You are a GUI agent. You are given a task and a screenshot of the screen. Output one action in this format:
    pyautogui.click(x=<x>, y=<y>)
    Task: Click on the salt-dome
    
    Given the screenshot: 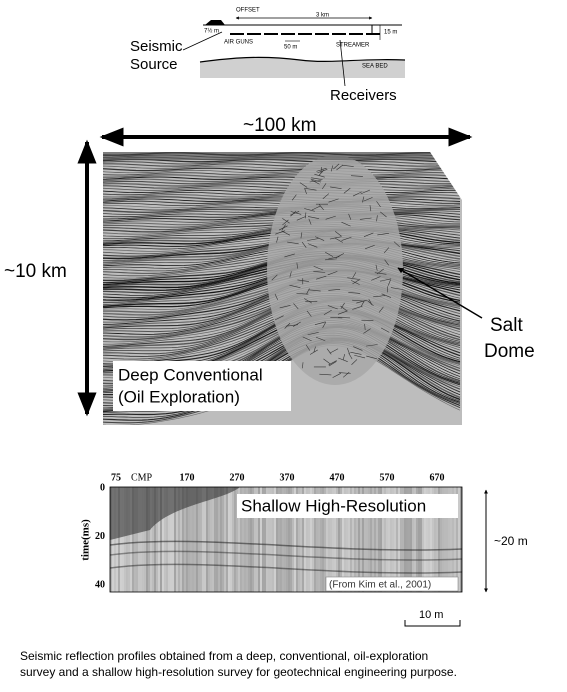 What is the action you would take?
    pyautogui.click(x=335, y=270)
    